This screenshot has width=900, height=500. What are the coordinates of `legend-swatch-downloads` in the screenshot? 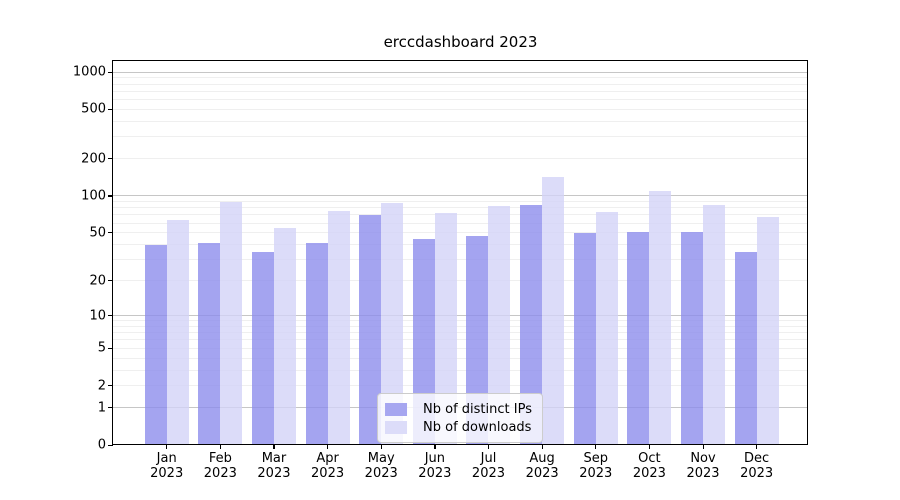 It's located at (396, 427).